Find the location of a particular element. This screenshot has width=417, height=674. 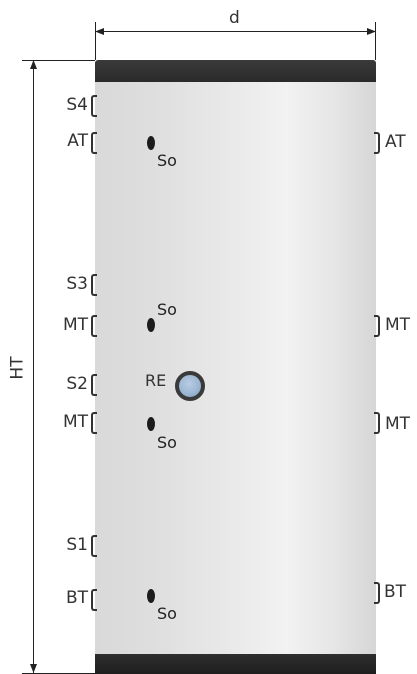

sensor-label-bottom: So is located at coordinates (167, 613).